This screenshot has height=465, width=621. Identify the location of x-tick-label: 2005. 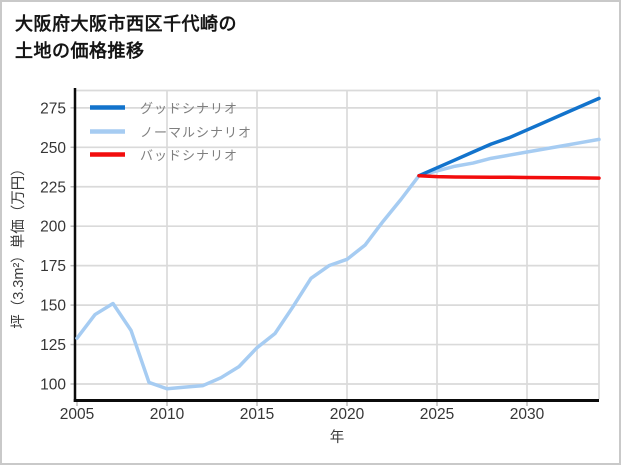
(77, 414).